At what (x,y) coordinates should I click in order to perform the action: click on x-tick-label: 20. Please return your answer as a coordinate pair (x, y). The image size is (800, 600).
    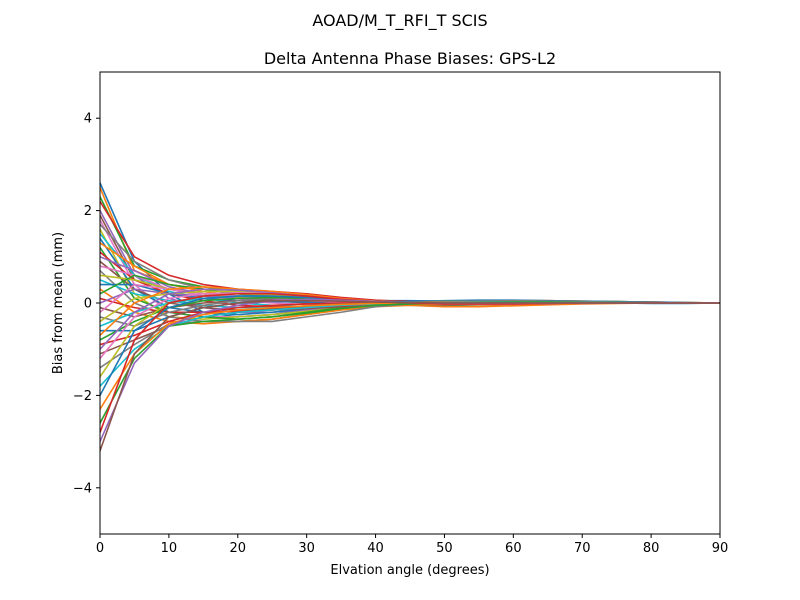
    Looking at the image, I should click on (238, 548).